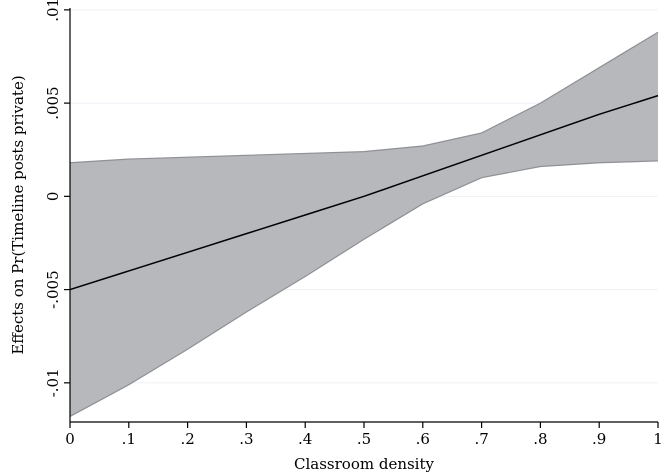 The width and height of the screenshot is (665, 472). I want to click on x-axis-label: Classroom density, so click(364, 463).